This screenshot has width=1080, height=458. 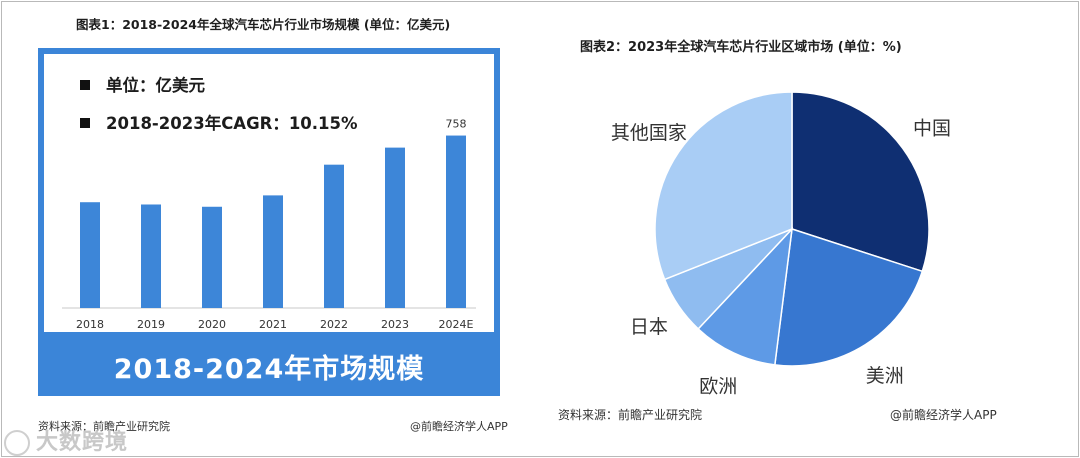 I want to click on pie-label: 欧洲, so click(x=718, y=387).